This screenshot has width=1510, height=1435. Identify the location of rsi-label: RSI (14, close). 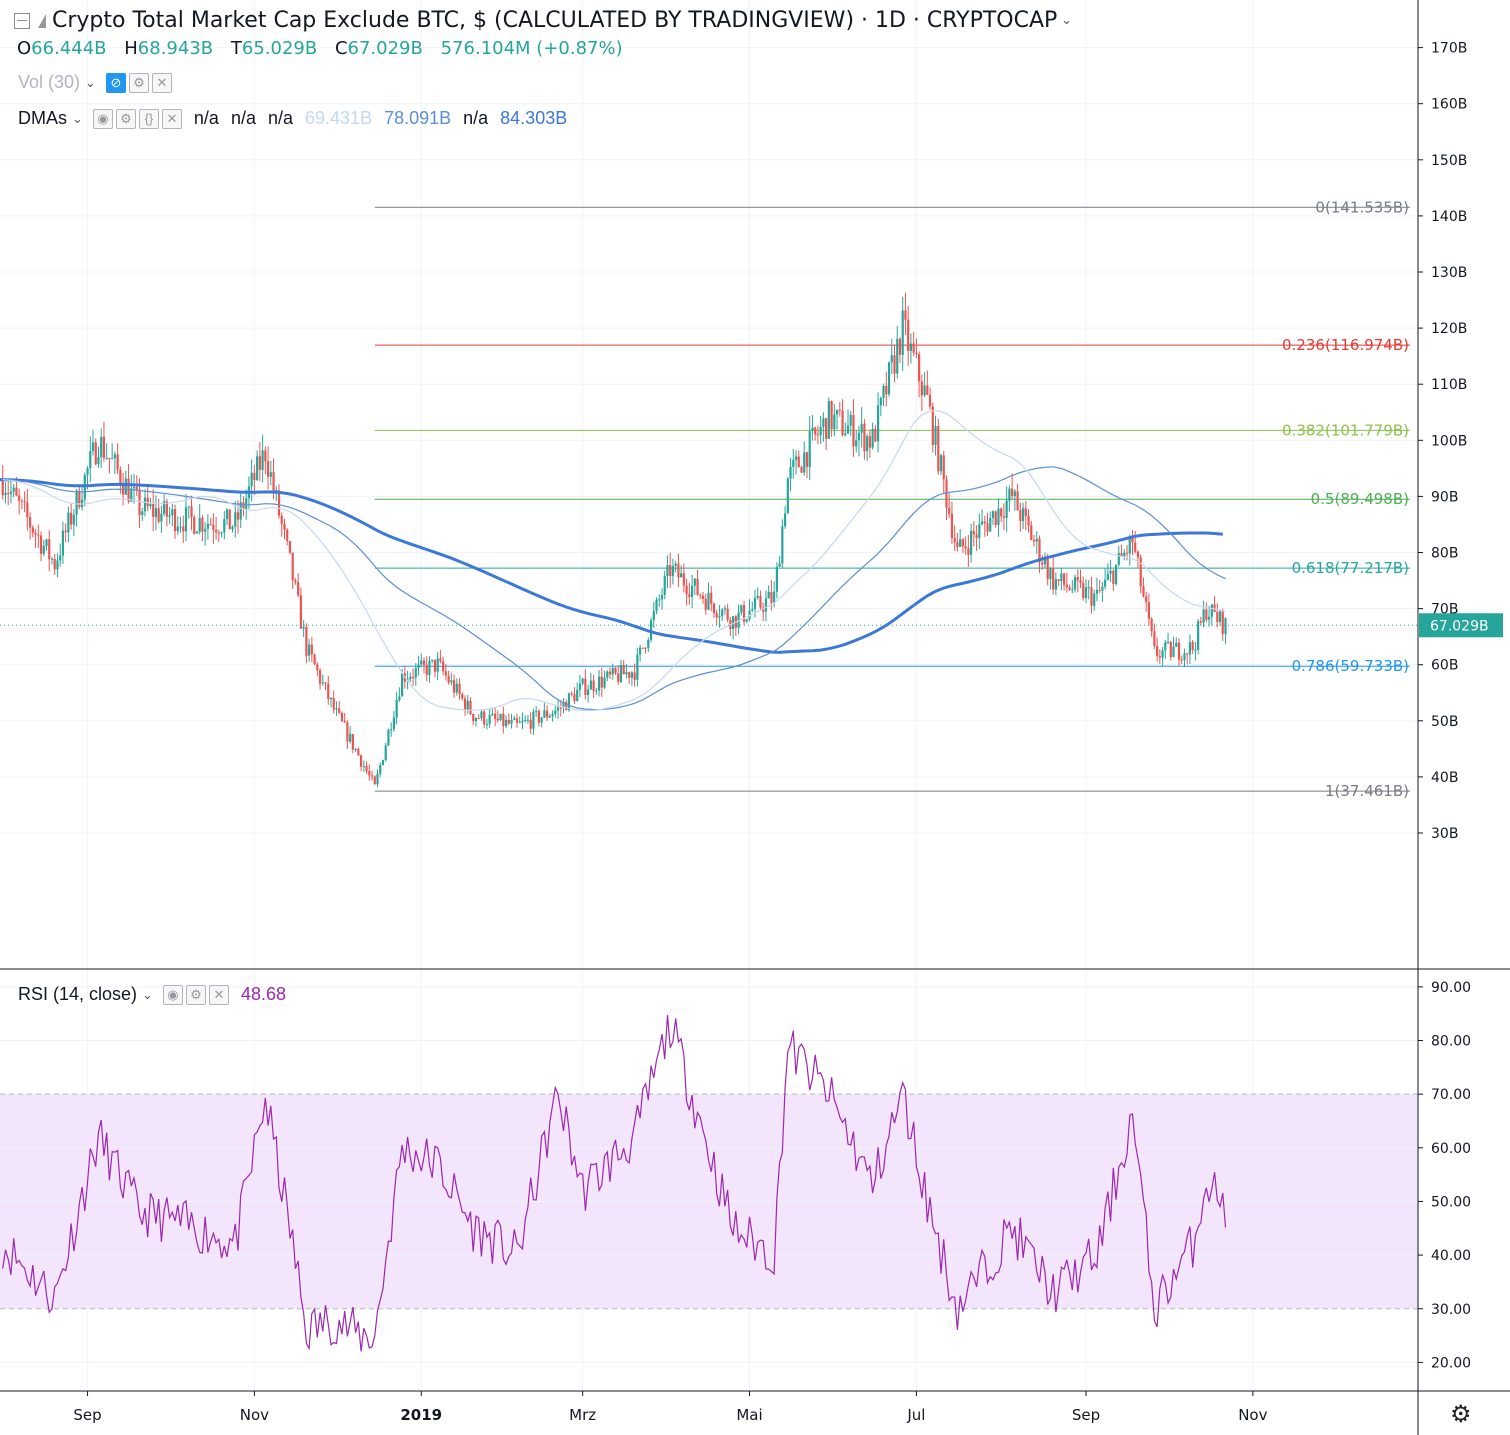
(78, 994).